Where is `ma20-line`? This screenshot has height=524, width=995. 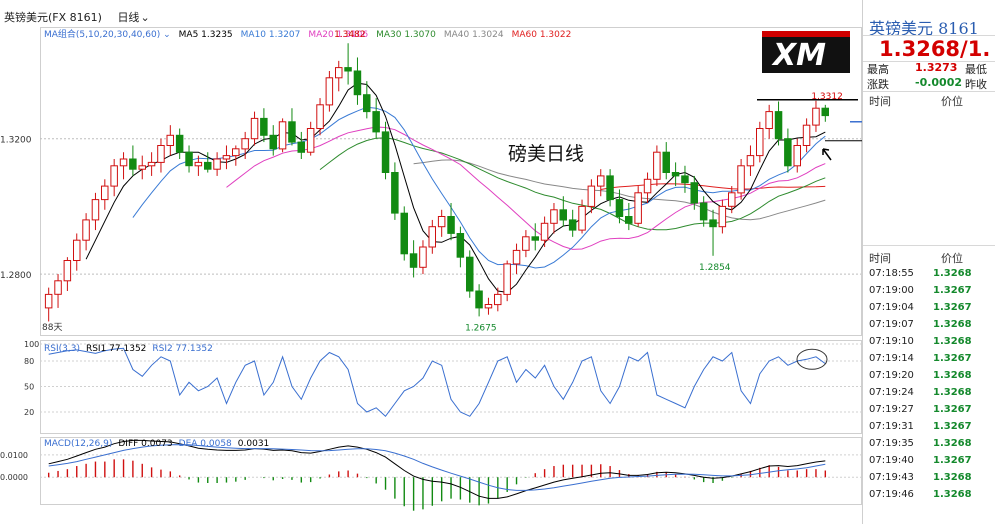 ma20-line is located at coordinates (526, 188).